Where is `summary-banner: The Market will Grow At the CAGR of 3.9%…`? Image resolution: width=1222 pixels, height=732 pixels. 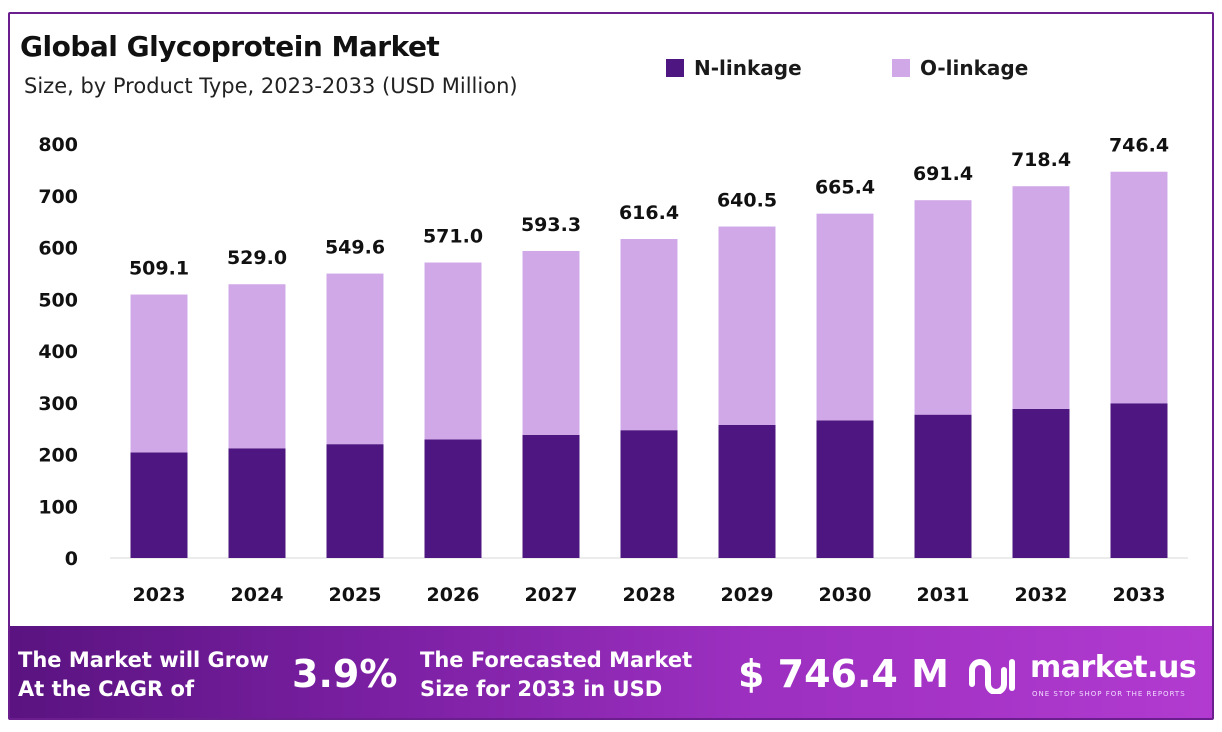
summary-banner: The Market will Grow At the CAGR of 3.9%… is located at coordinates (611, 672).